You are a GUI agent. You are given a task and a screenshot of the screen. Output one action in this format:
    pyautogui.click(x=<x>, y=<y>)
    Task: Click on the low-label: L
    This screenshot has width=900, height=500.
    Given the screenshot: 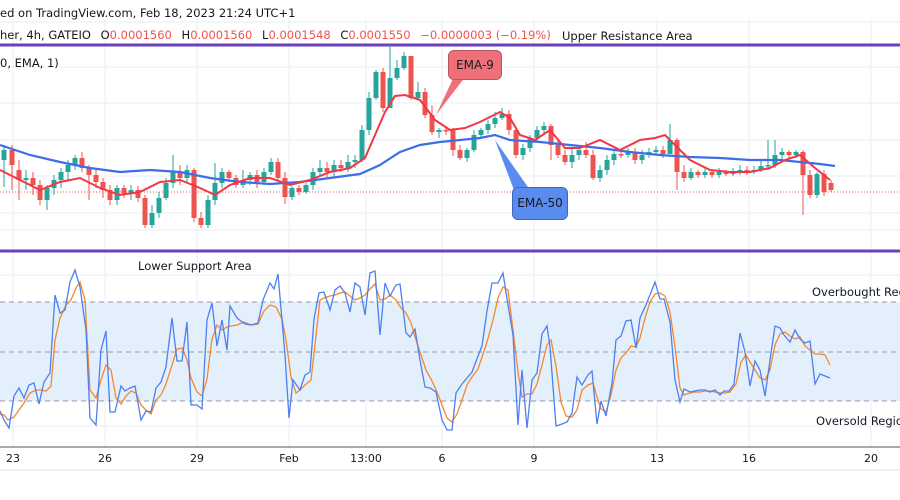 What is the action you would take?
    pyautogui.click(x=265, y=35)
    